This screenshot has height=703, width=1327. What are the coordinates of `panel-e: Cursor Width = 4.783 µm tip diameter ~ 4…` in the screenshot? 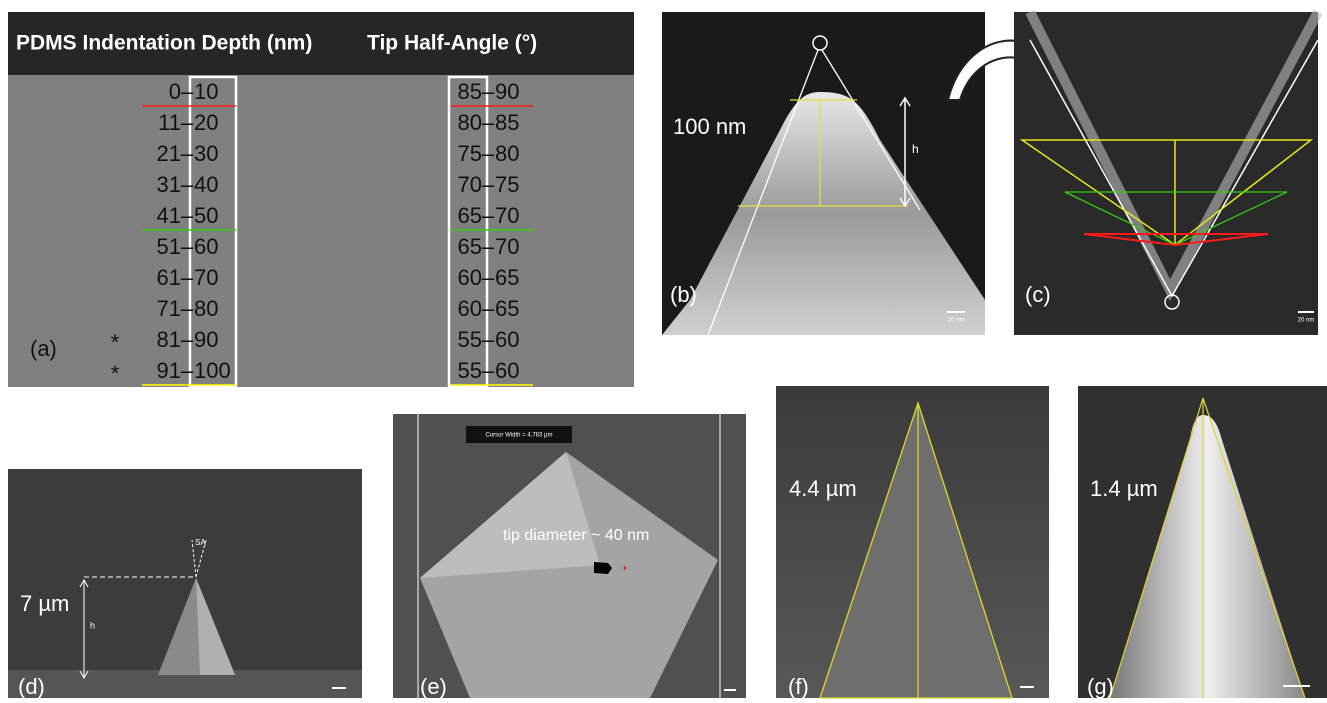 It's located at (569, 556).